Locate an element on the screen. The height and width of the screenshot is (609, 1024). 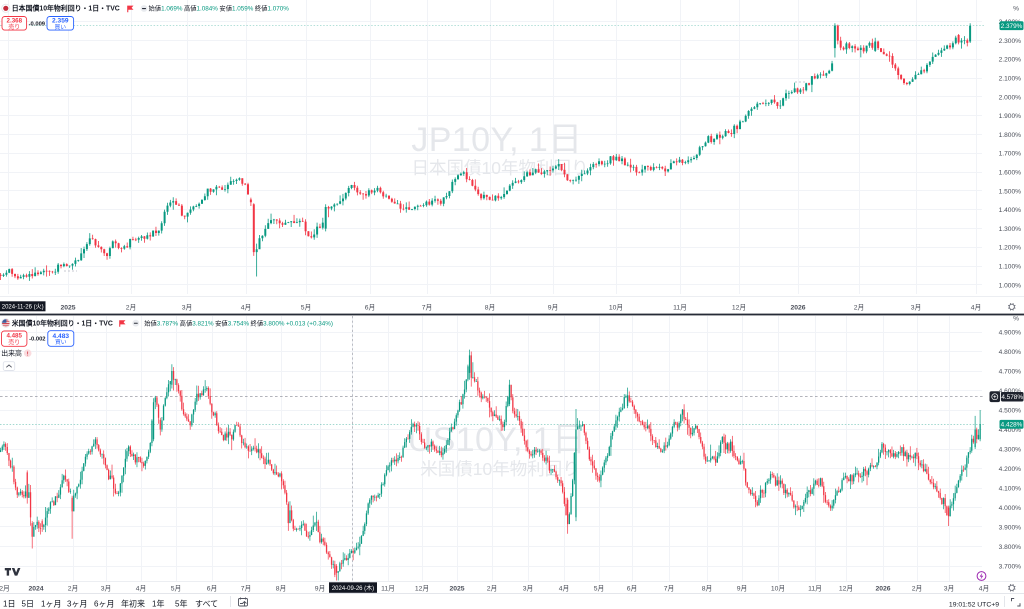
svg-text: 4.300% is located at coordinates (1010, 449).